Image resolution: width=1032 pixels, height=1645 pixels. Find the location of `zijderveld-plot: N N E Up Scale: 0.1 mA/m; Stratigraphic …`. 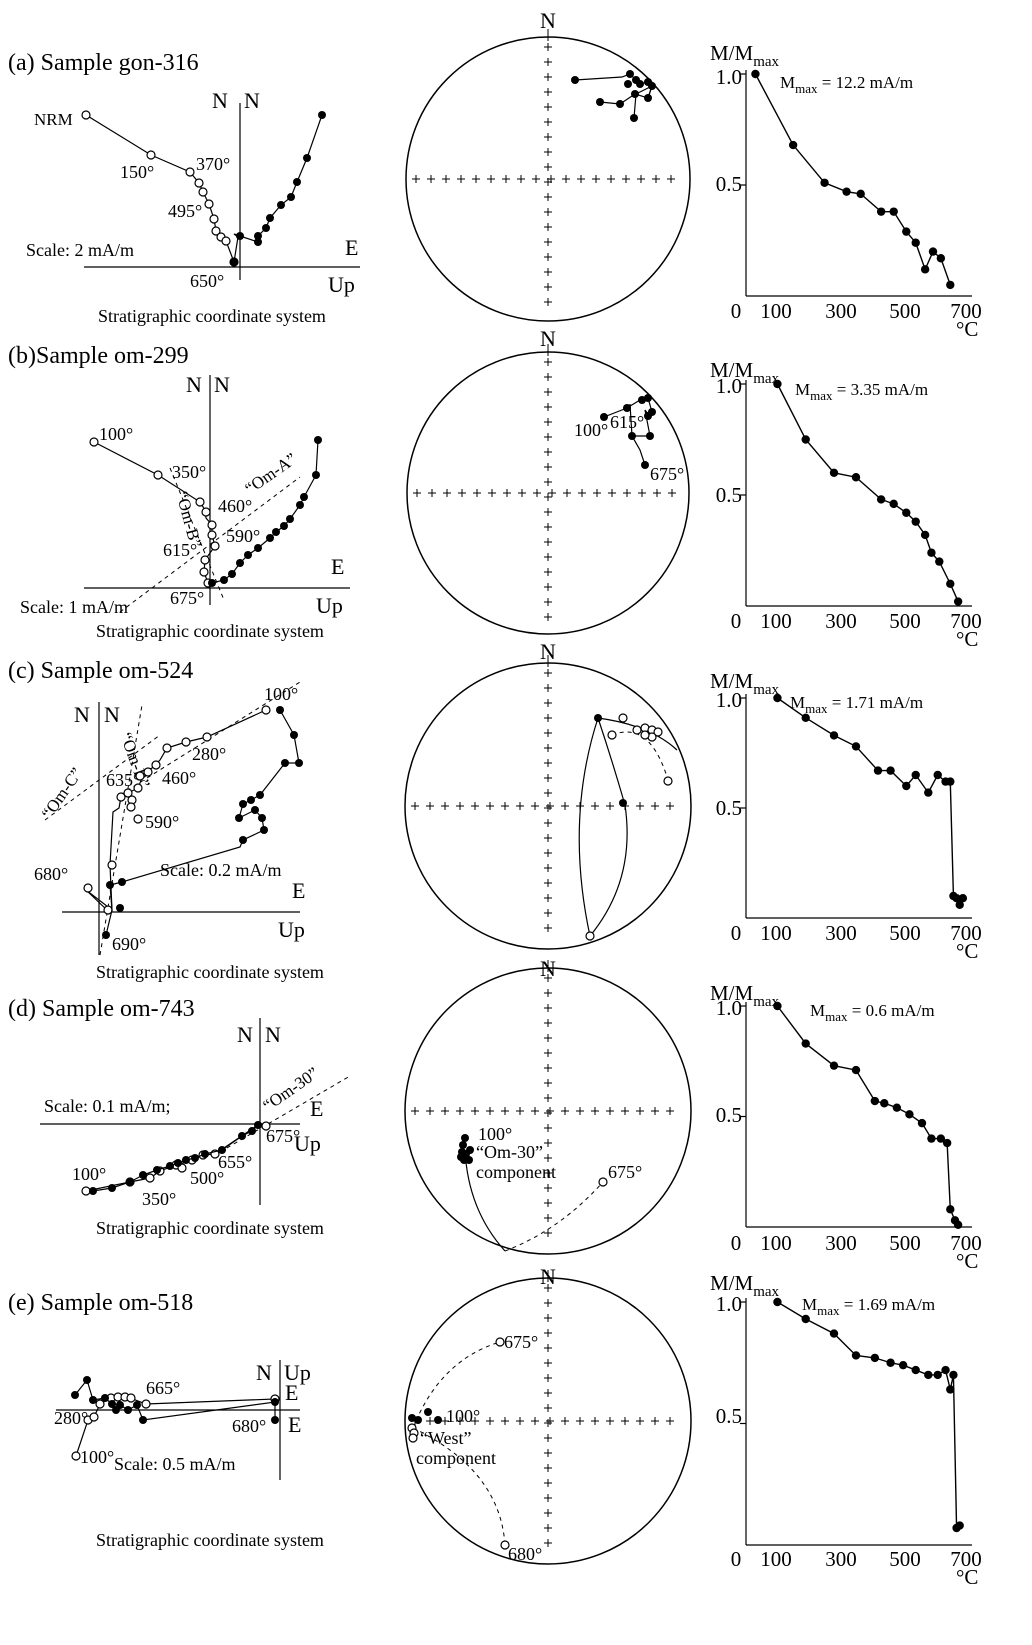

zijderveld-plot: N N E Up Scale: 0.1 mA/m; Stratigraphic … is located at coordinates (195, 1128).